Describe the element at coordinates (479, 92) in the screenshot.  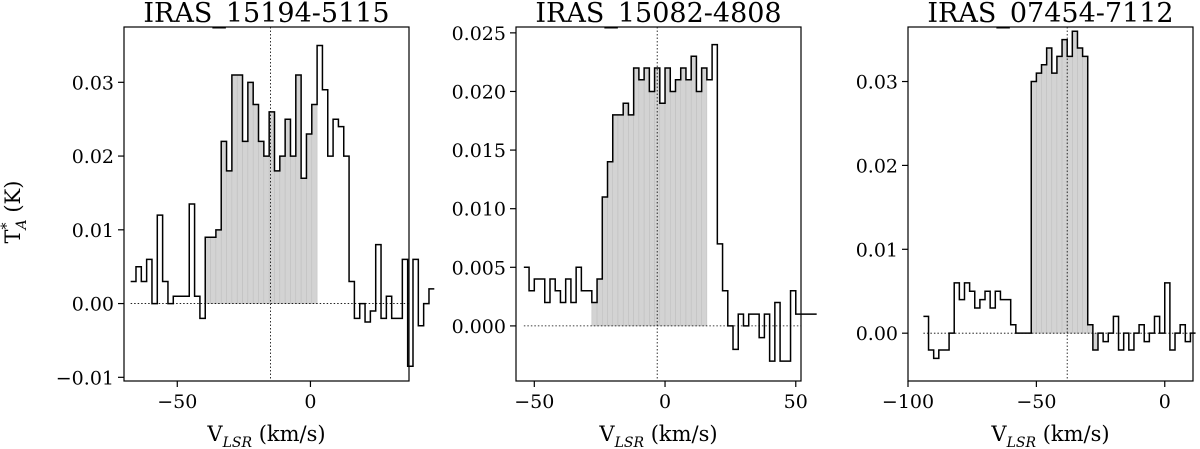
I see `y-tick-label: 0.020` at that location.